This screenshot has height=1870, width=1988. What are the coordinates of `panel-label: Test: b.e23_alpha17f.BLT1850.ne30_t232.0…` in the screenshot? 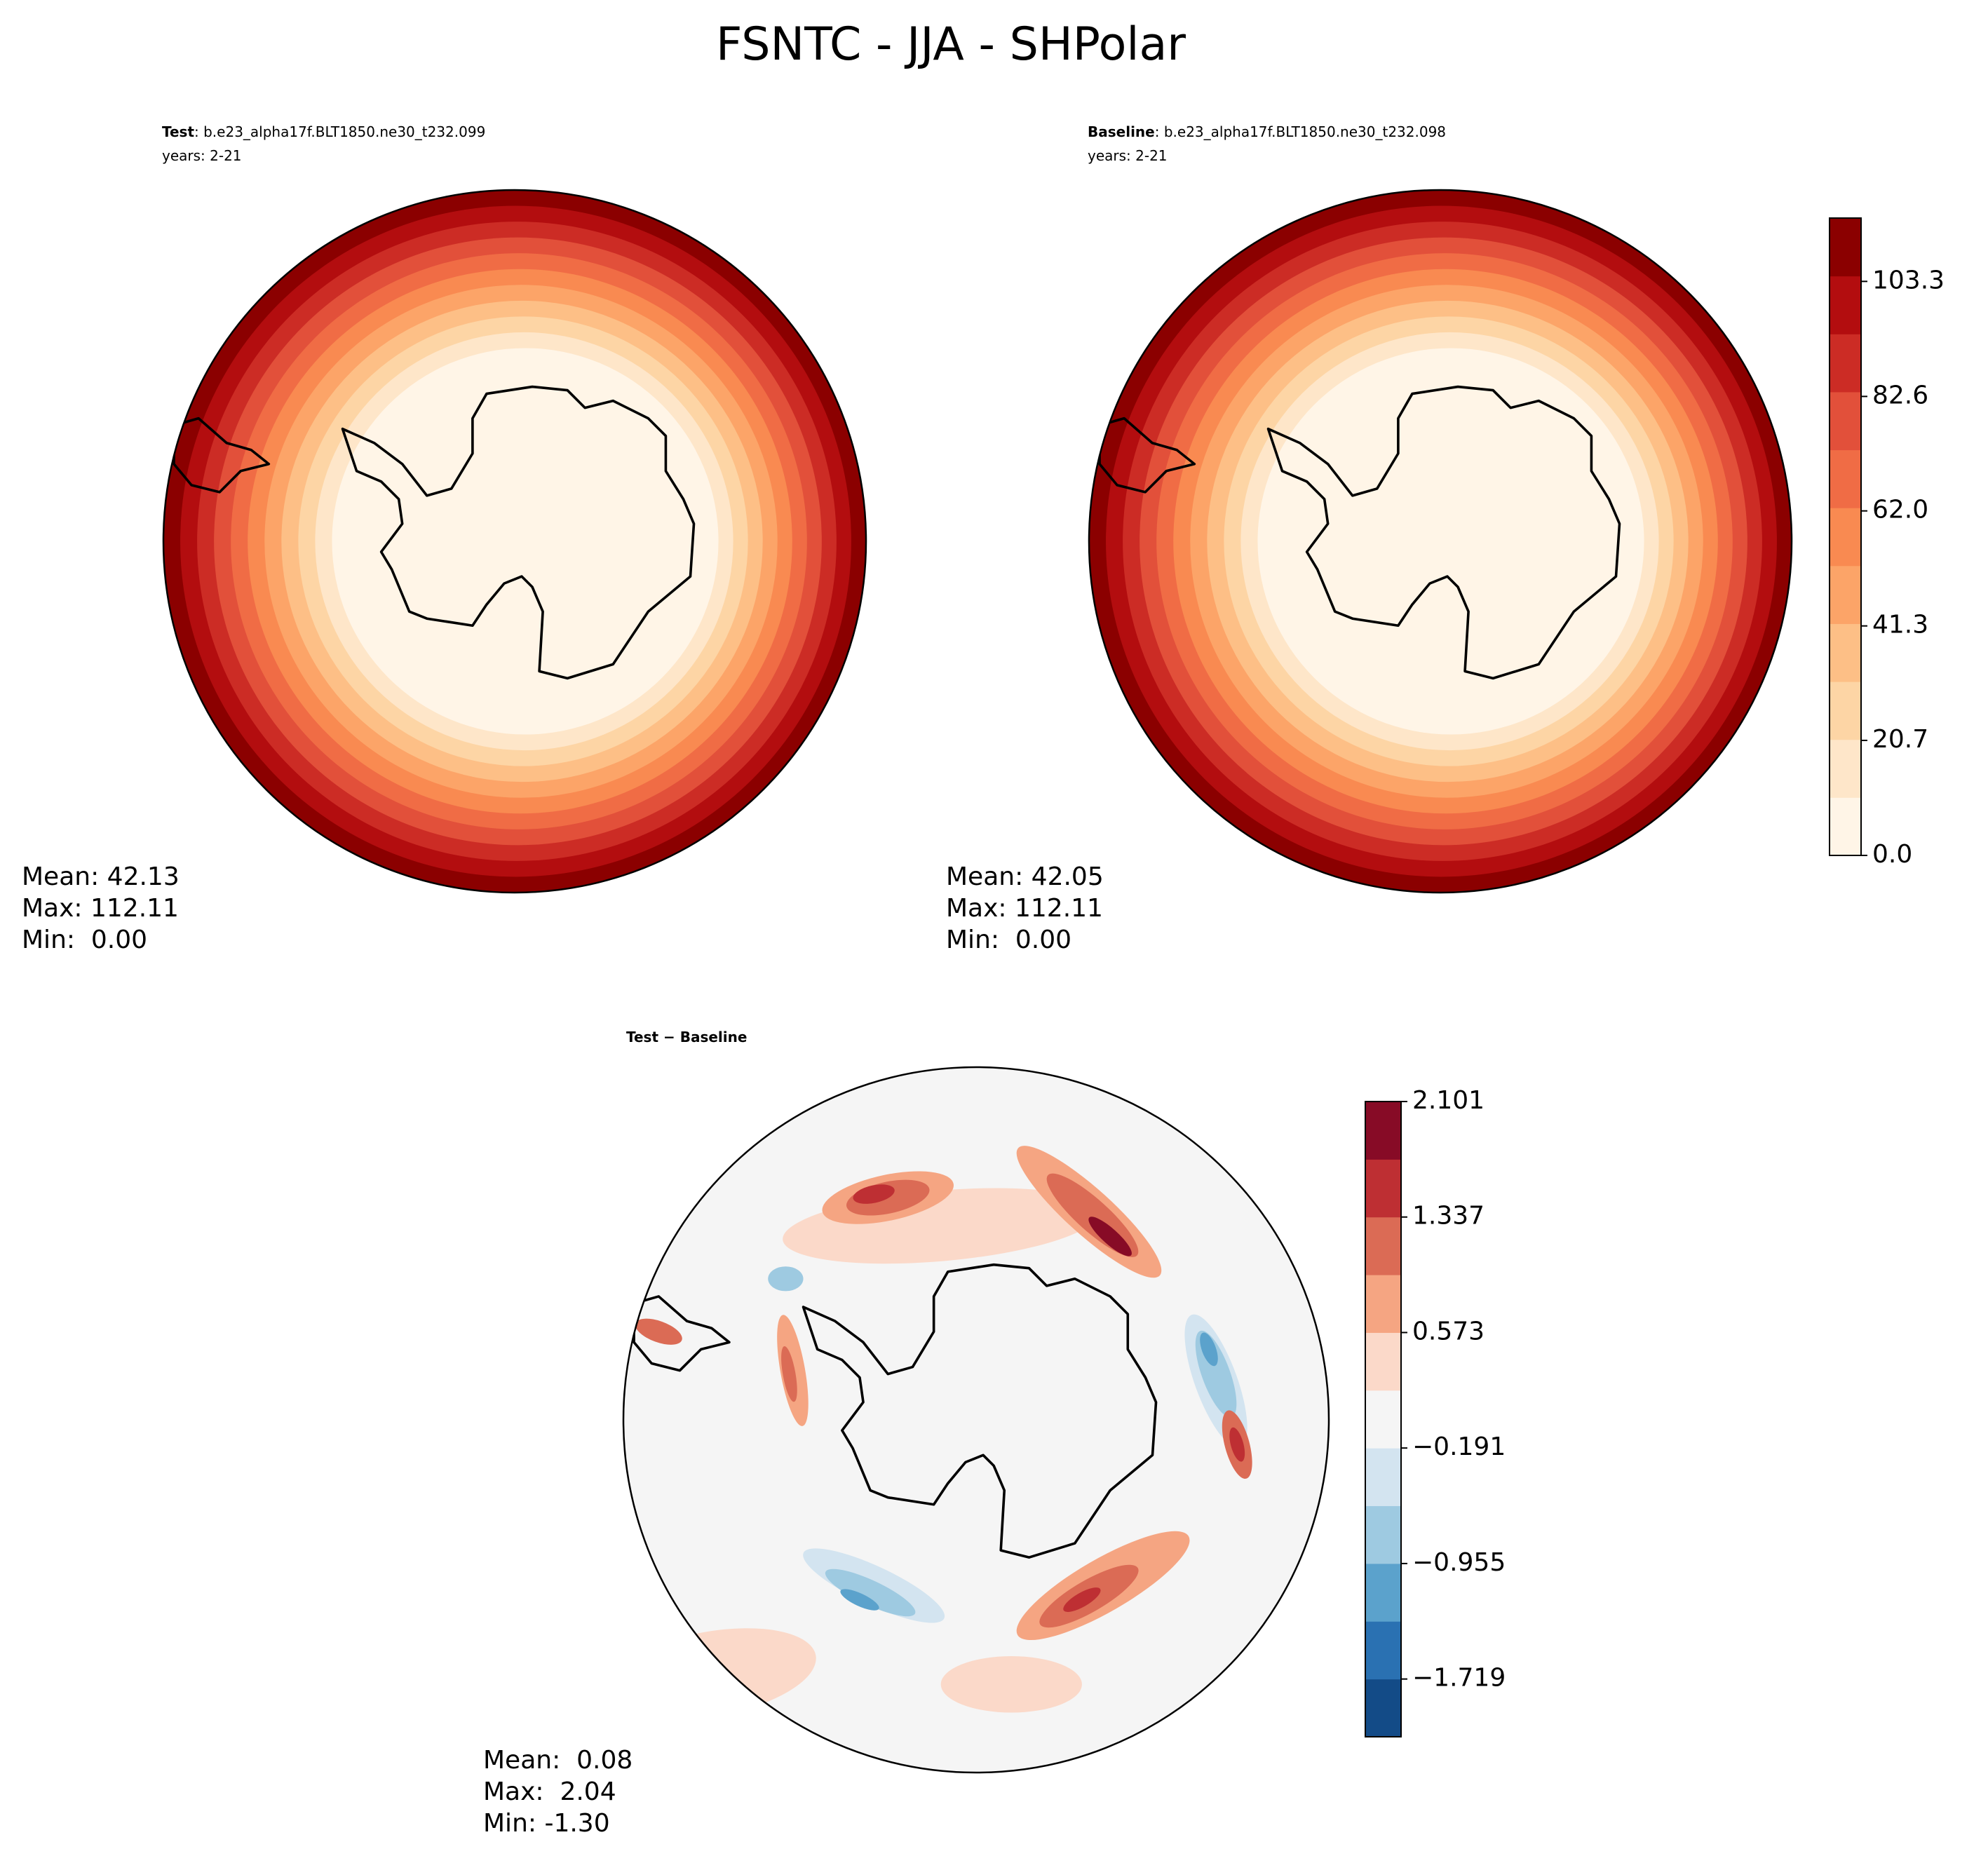 It's located at (323, 131).